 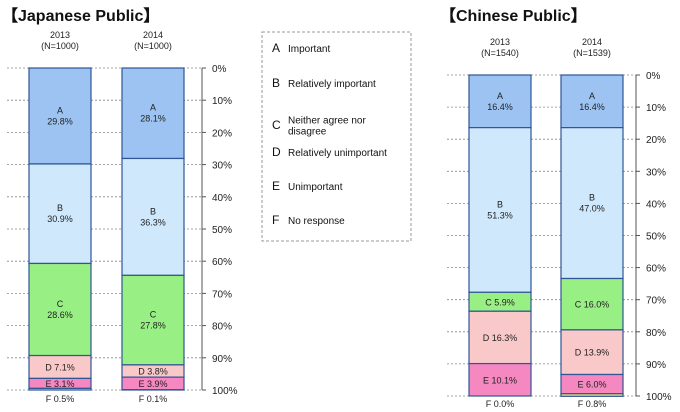 I want to click on chart-title: 【Chinese Public】, so click(x=513, y=16).